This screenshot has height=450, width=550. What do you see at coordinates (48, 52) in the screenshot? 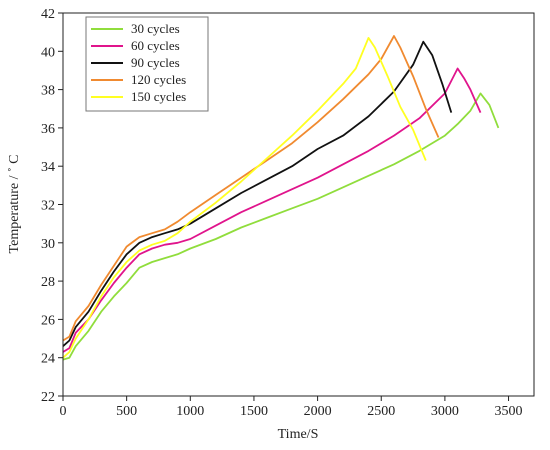
I see `y-tick-label: 40` at bounding box center [48, 52].